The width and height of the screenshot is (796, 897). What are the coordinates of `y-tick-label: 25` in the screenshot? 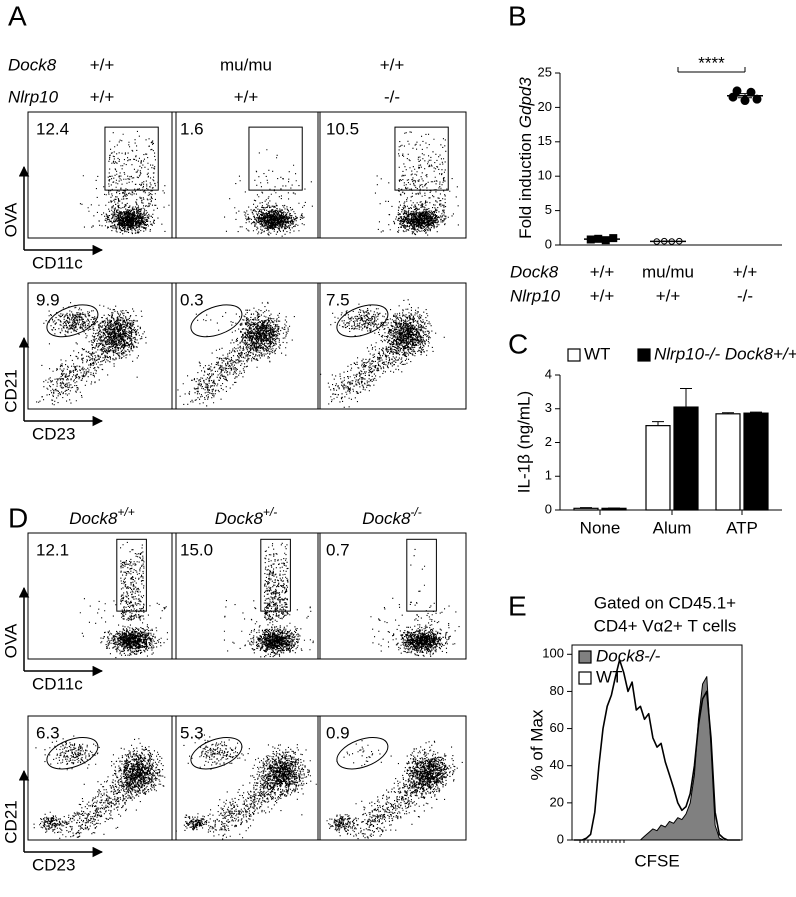 It's located at (545, 71).